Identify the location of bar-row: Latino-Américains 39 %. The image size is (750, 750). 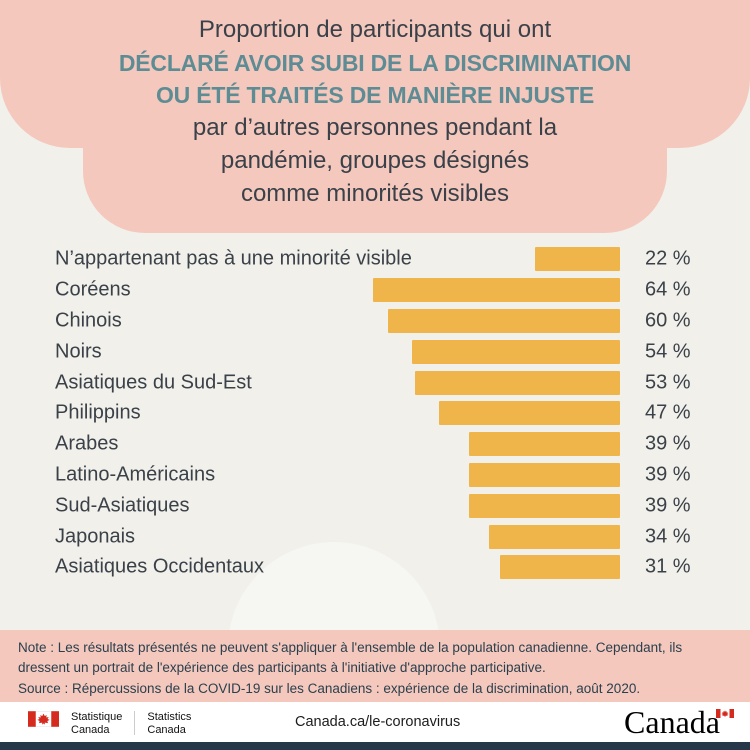
(375, 475).